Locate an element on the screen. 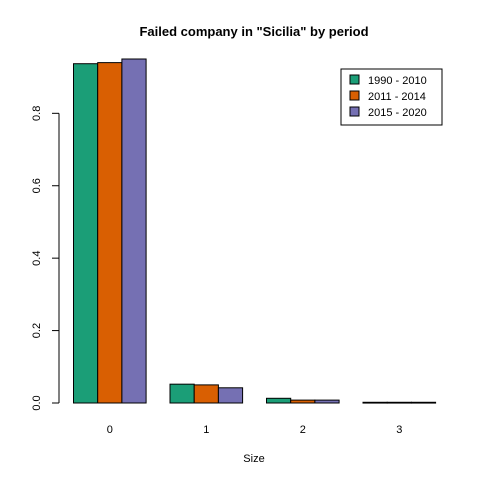 This screenshot has width=480, height=480. legend-label: 2011 - 2014 is located at coordinates (397, 97).